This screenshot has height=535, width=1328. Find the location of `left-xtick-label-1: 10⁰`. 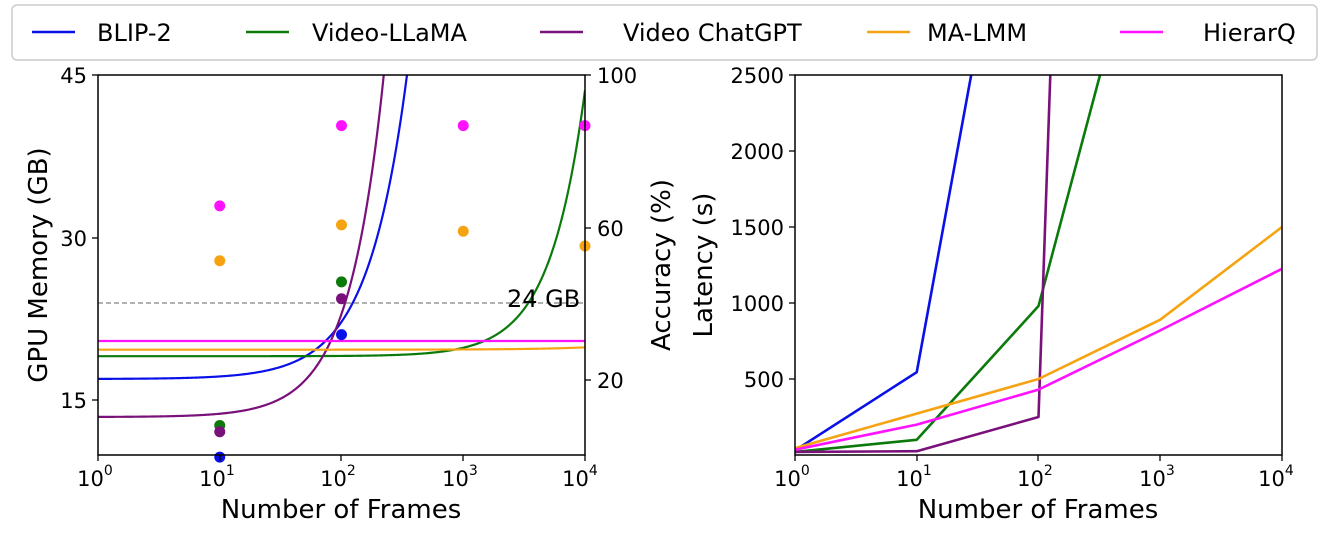

left-xtick-label-1: 10⁰ is located at coordinates (95, 477).